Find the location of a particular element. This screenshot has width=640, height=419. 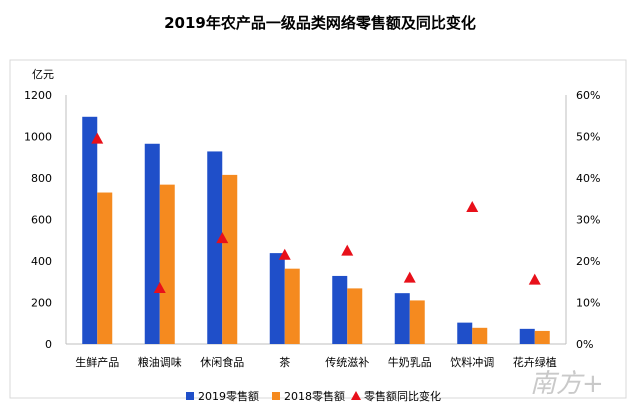

x-tick-label: 饮料冲调 is located at coordinates (472, 362).